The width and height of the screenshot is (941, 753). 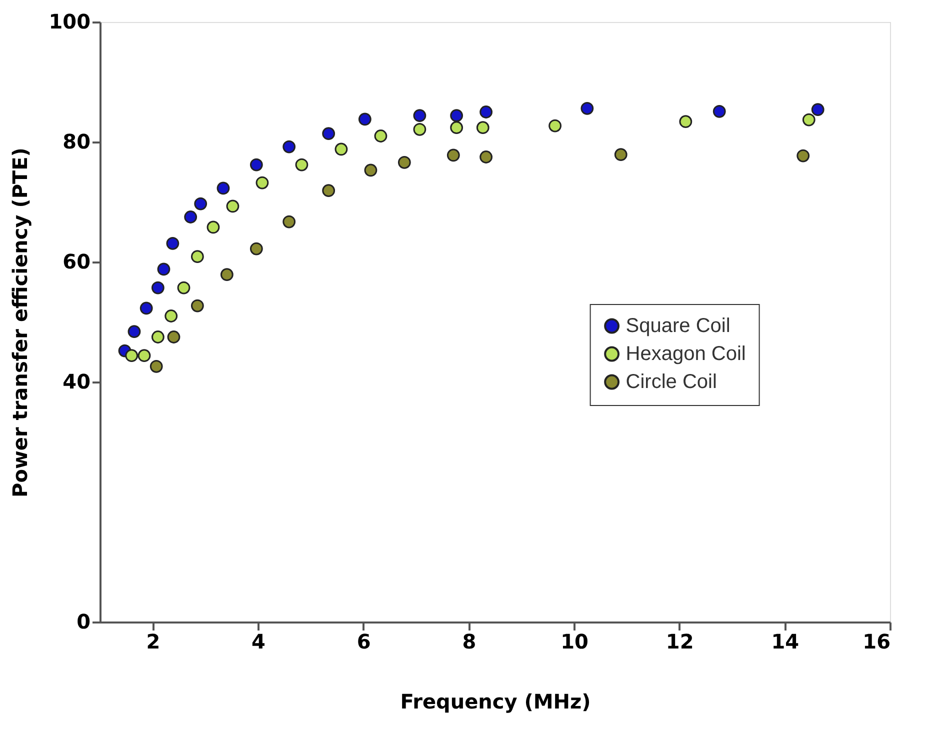 I want to click on legend-label: Square Coil, so click(x=678, y=326).